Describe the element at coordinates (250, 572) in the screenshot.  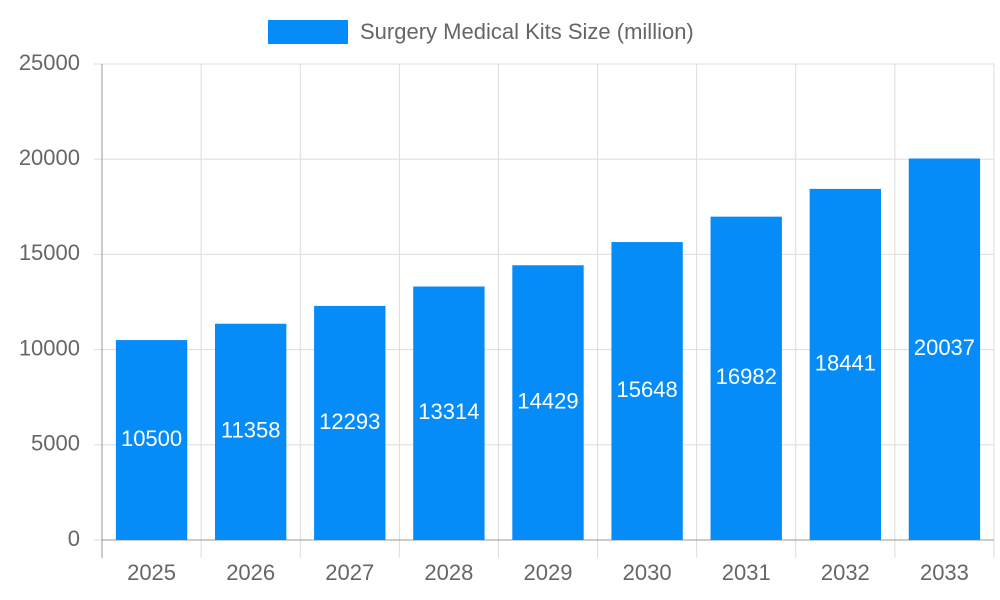
I see `x-tick-label: 2026` at that location.